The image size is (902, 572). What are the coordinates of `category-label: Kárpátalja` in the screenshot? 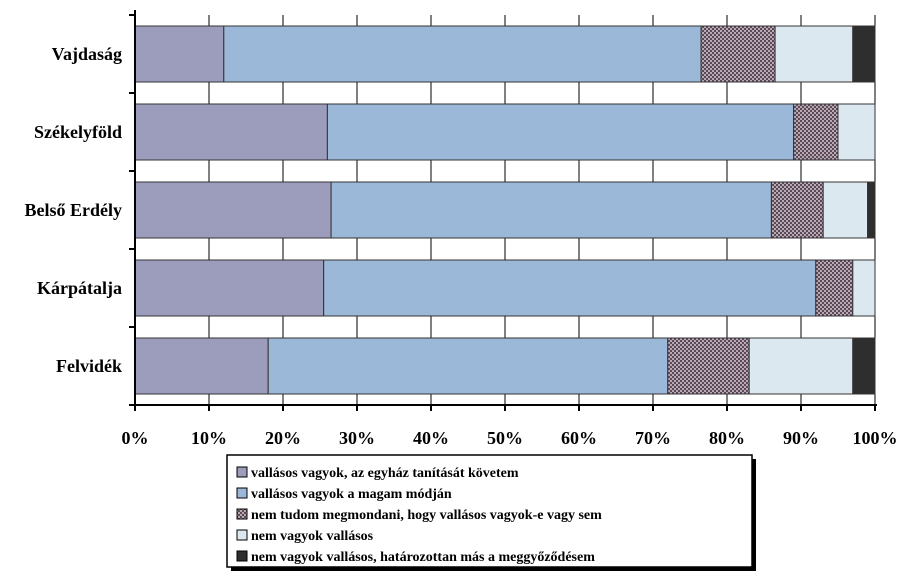 It's located at (79, 288).